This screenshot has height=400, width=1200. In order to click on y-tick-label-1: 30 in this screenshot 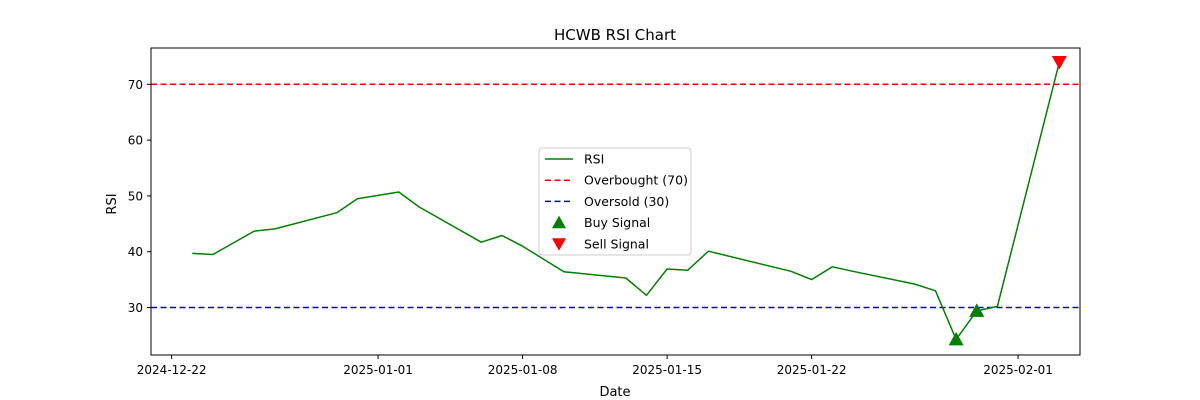, I will do `click(135, 308)`.